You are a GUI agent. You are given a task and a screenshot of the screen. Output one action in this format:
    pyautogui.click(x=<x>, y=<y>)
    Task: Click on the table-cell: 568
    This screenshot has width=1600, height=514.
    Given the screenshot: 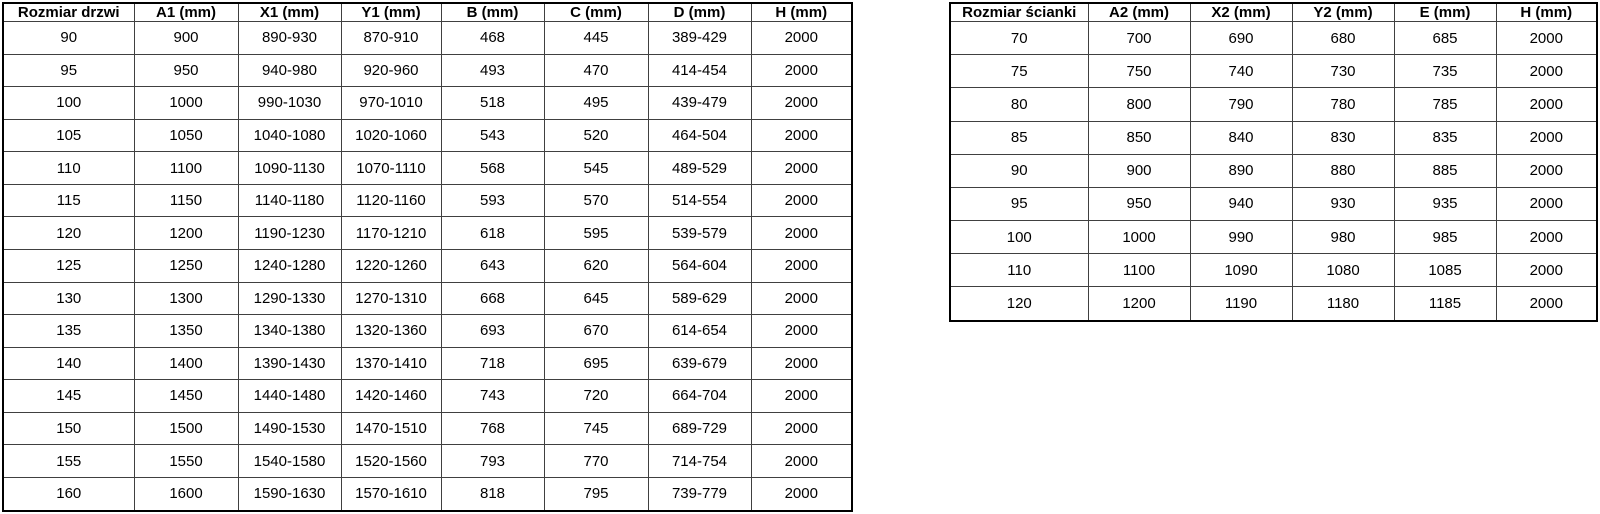 What is the action you would take?
    pyautogui.click(x=492, y=168)
    